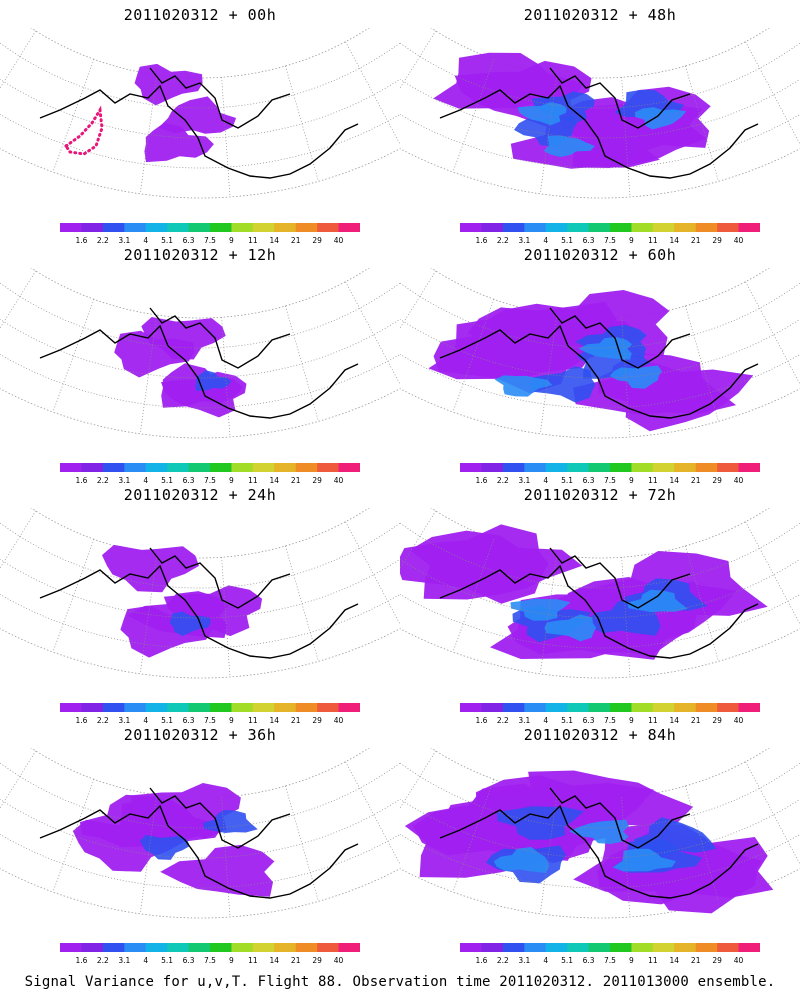  I want to click on panel-title: 2011020312 + 24h, so click(200, 495).